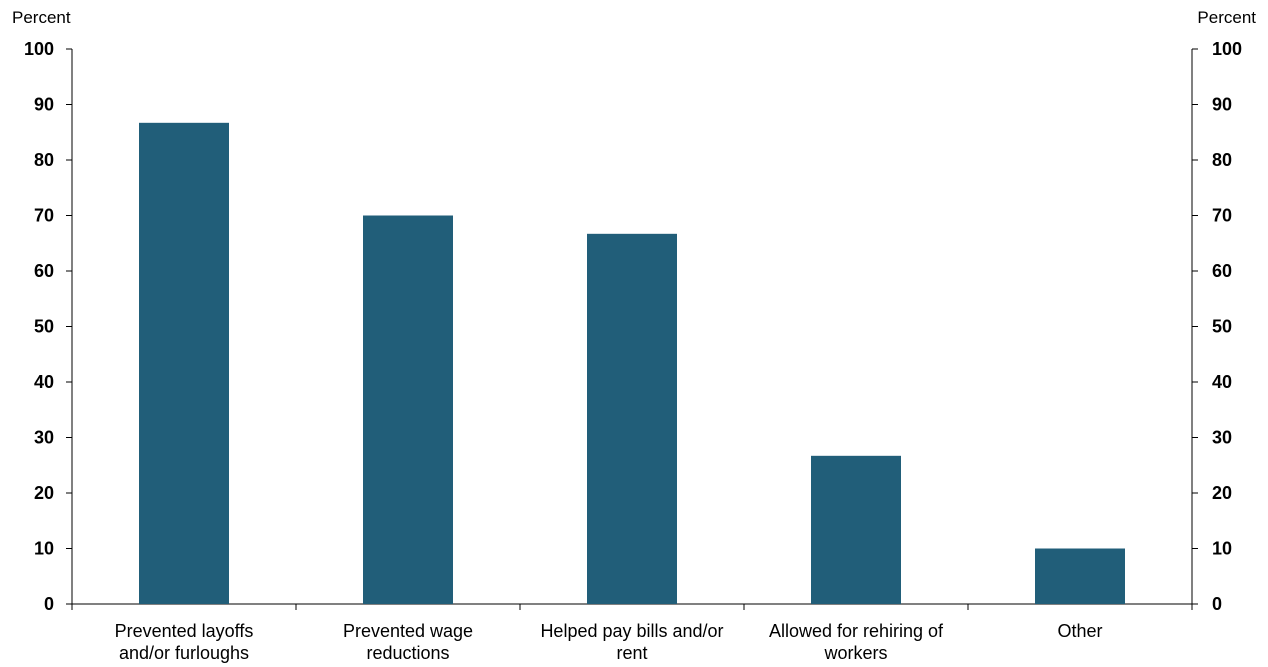 The image size is (1268, 667). What do you see at coordinates (1226, 17) in the screenshot?
I see `right-axis-unit-label: Percent` at bounding box center [1226, 17].